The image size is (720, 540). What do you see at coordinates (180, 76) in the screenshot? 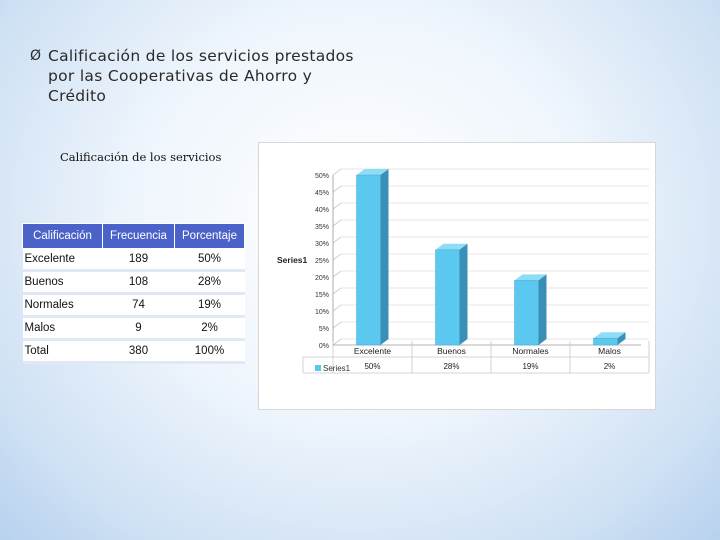
I see `heading-line-2: por las Cooperativas de Ahorro y` at bounding box center [180, 76].